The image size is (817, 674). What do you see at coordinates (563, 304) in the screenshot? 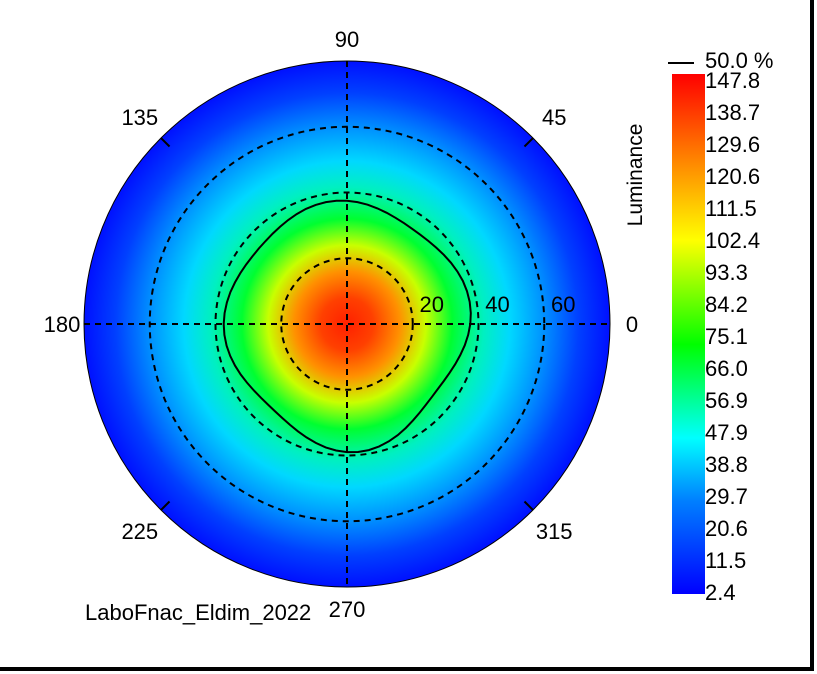
I see `radial-label-60: 60` at bounding box center [563, 304].